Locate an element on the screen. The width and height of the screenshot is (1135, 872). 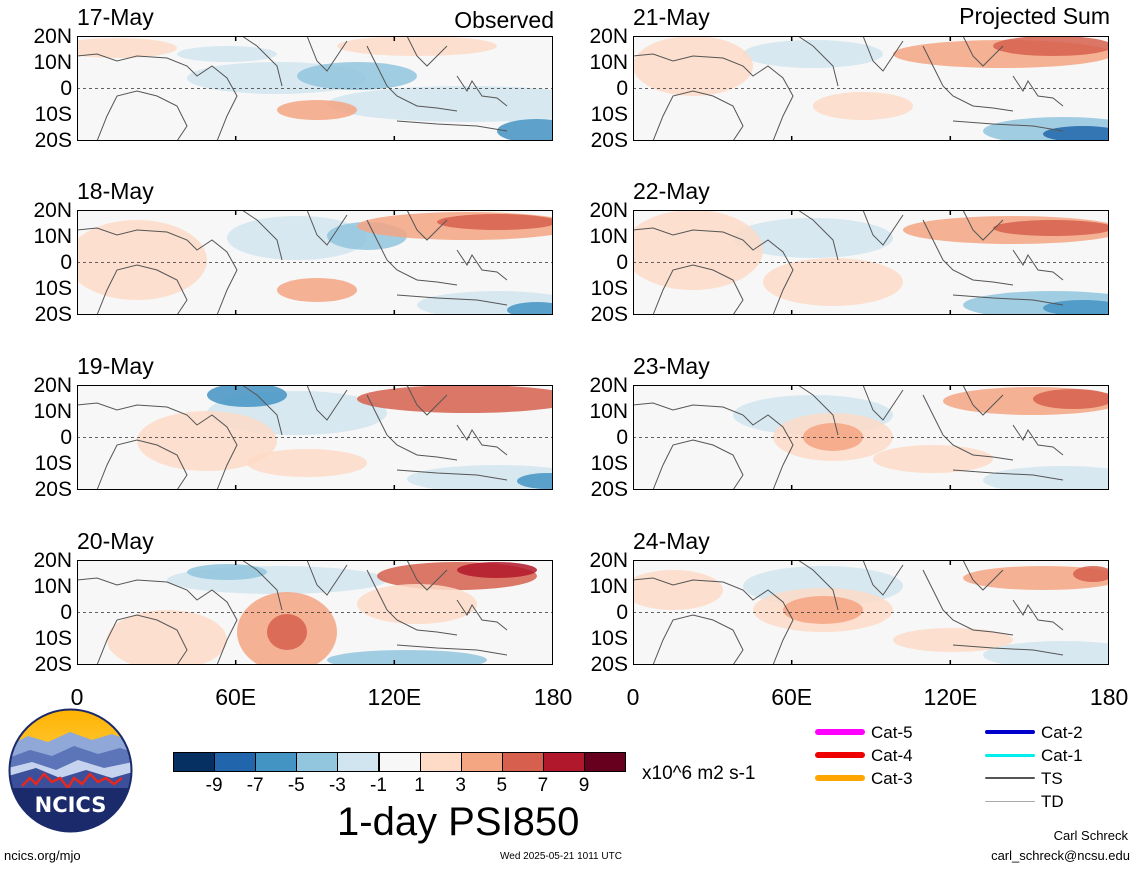
map-panel-24-may is located at coordinates (871, 612).